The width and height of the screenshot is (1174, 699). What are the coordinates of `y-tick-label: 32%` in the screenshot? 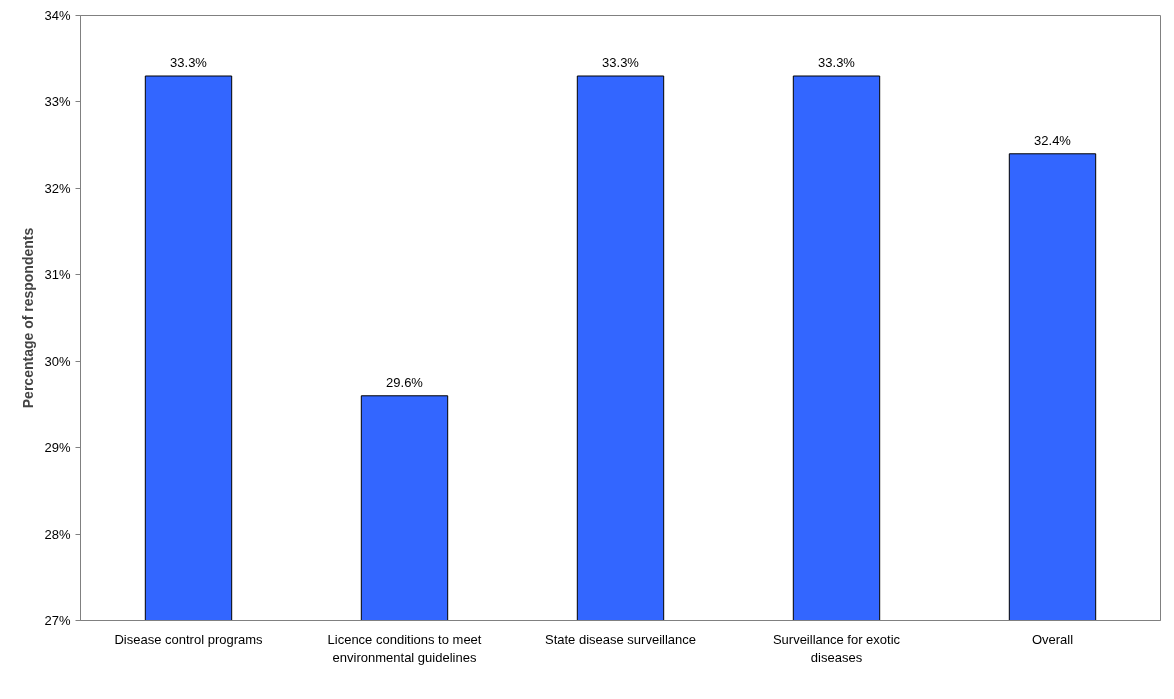 It's located at (57, 188).